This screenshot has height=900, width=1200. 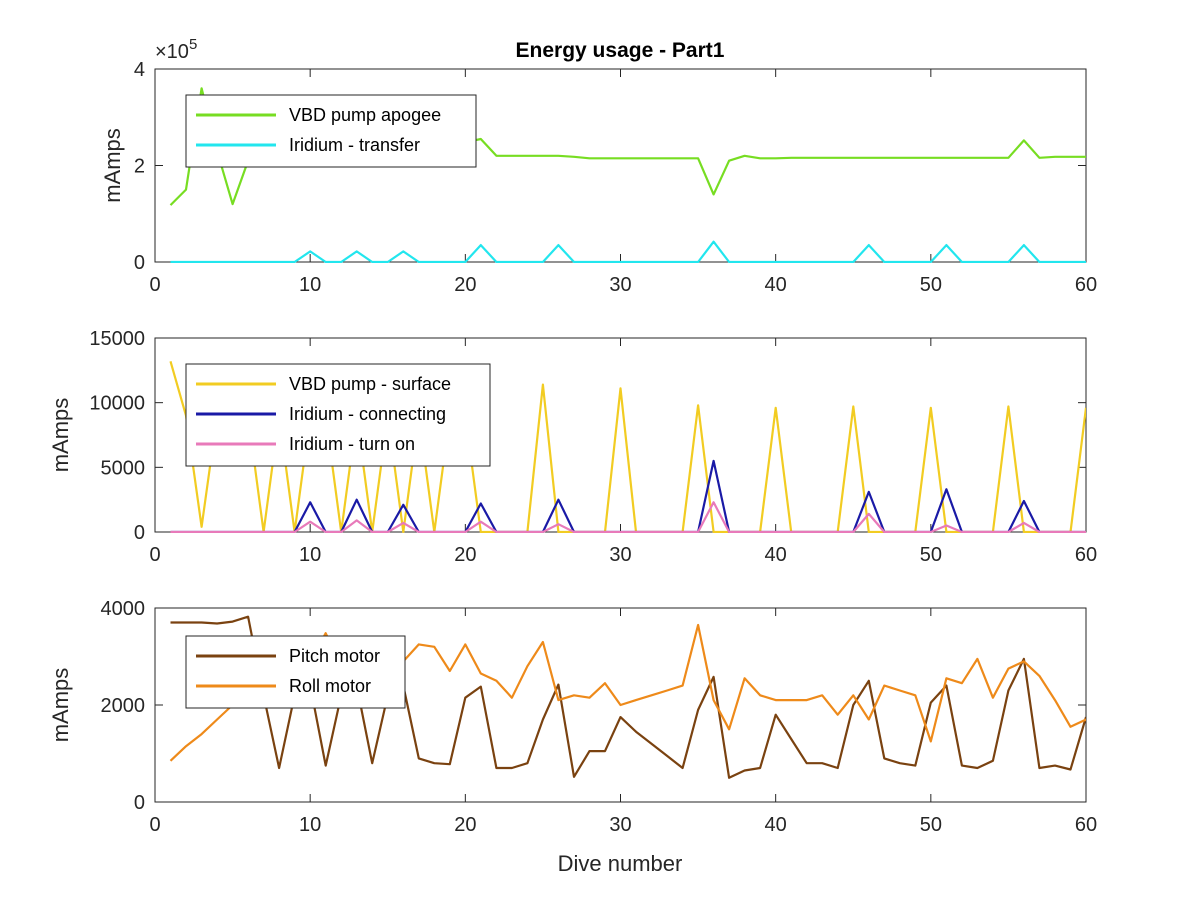 What do you see at coordinates (123, 609) in the screenshot?
I see `y-tick-label: 4000` at bounding box center [123, 609].